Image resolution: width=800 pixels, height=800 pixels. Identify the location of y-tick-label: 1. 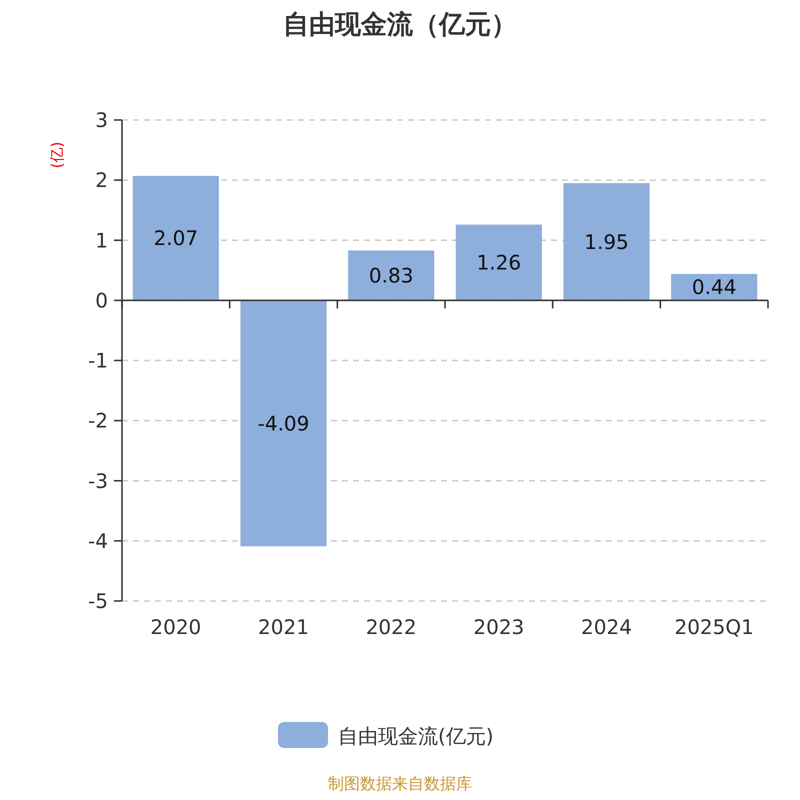
(101, 240).